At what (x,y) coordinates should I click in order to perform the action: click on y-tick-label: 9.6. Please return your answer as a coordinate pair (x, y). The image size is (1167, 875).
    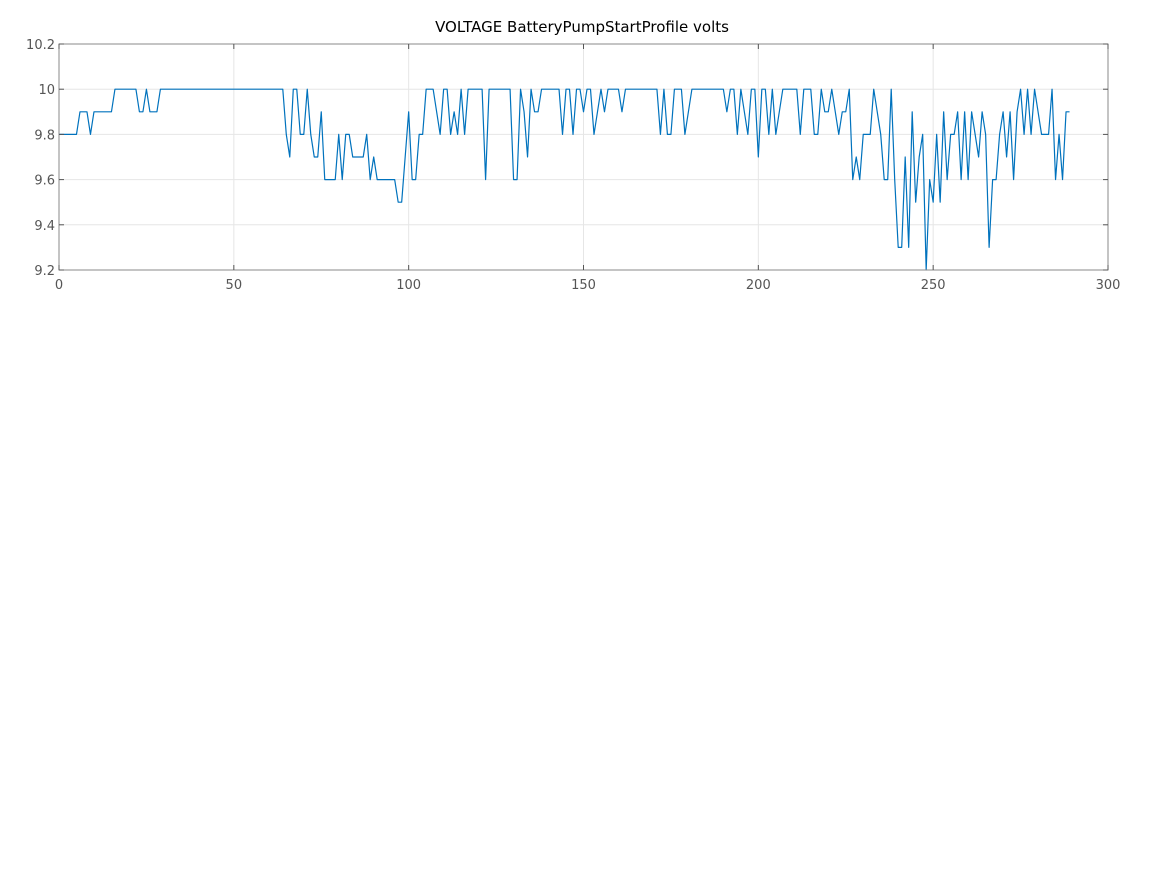
    Looking at the image, I should click on (44, 181).